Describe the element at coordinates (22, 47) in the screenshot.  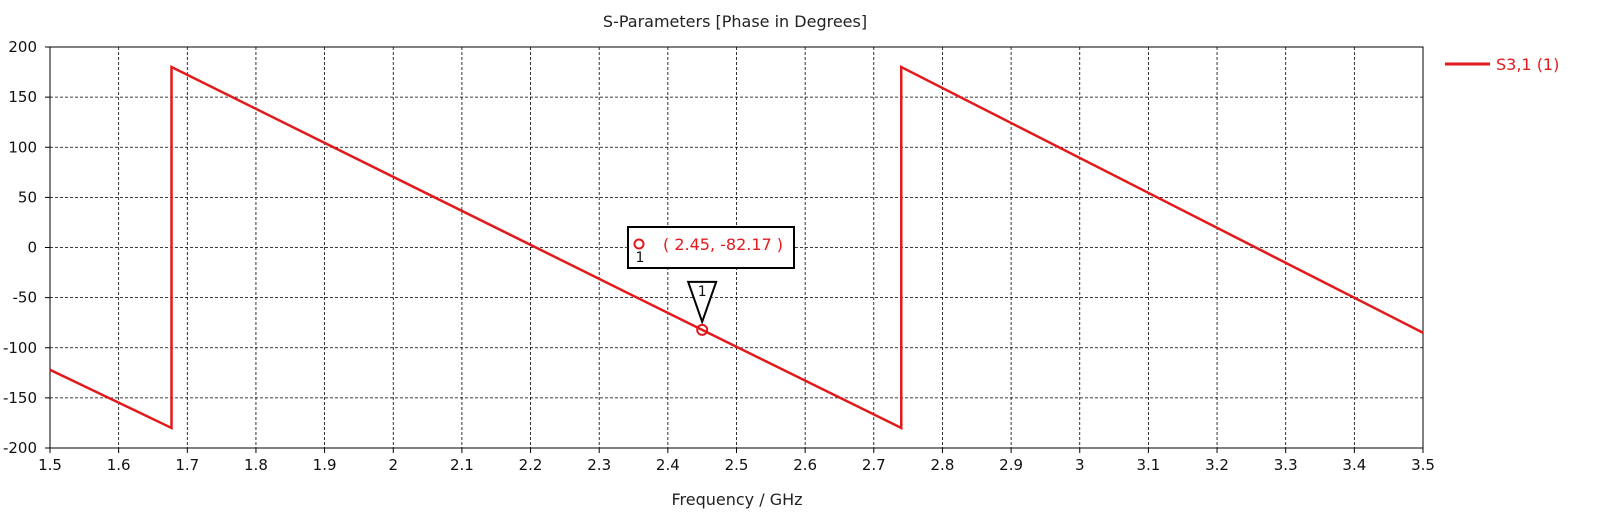
I see `y-tick-label: 200` at that location.